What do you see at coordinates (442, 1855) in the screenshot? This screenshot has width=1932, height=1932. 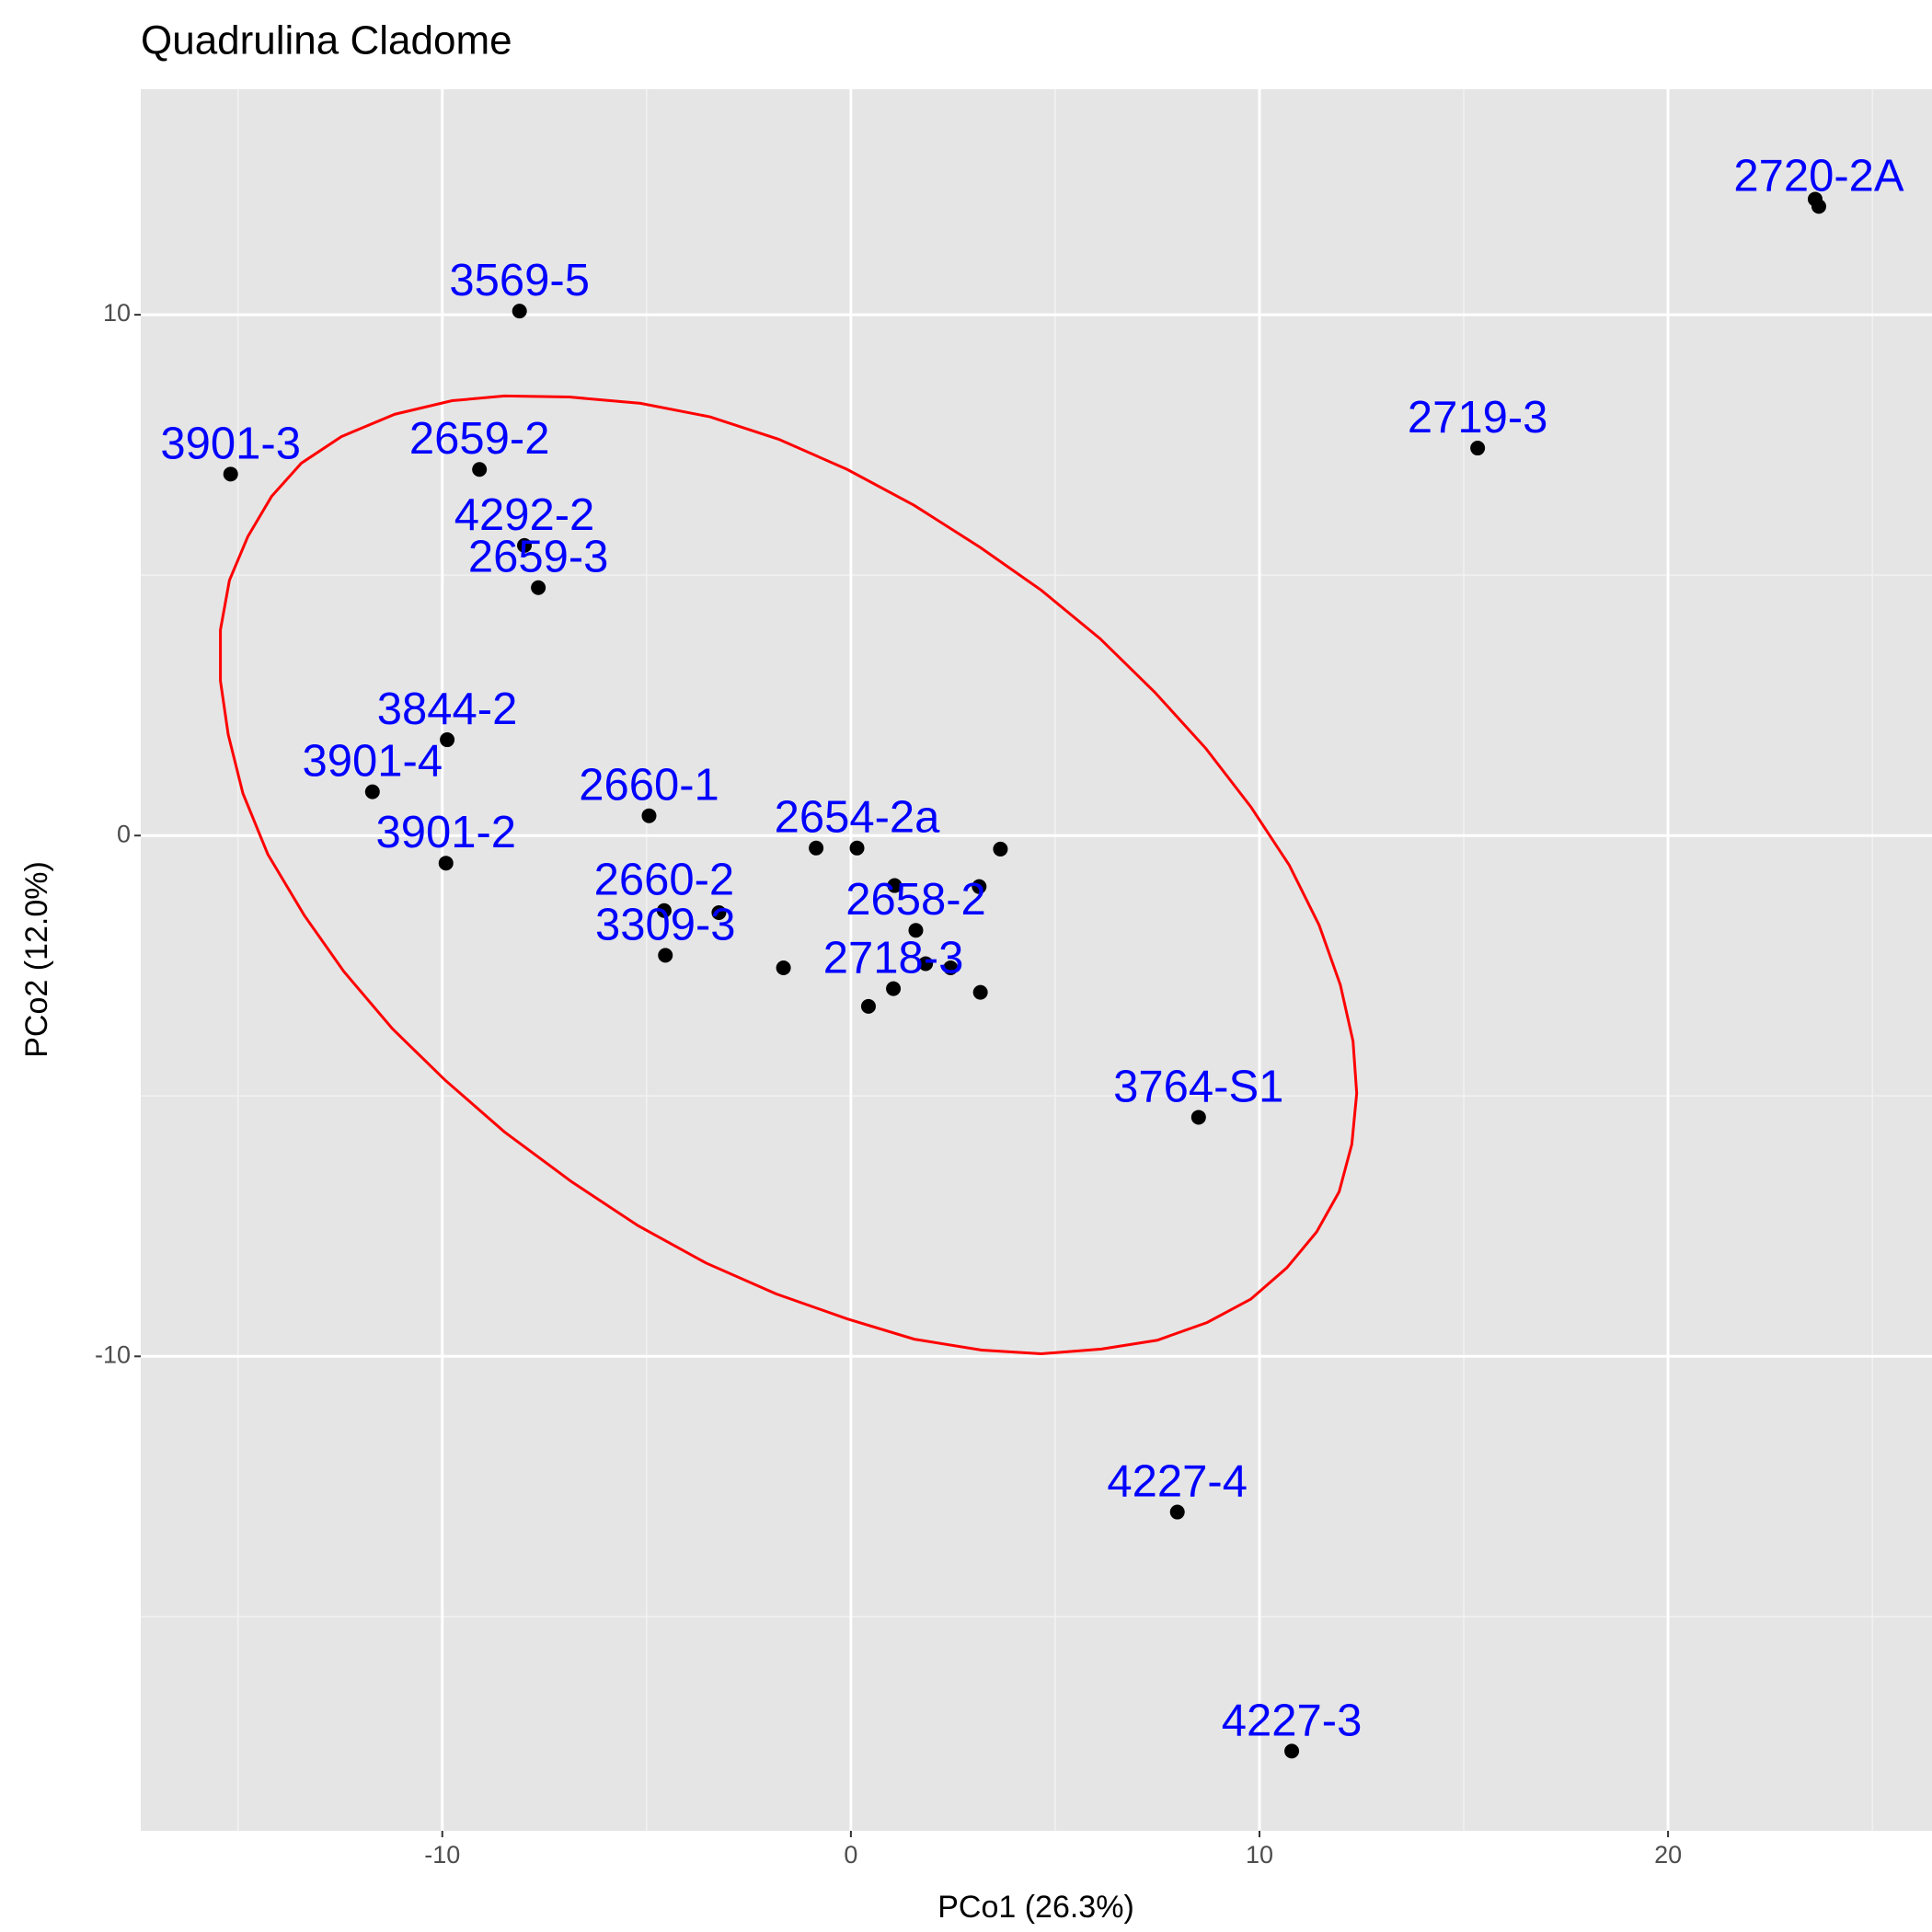 I see `x-tick-label: -10` at bounding box center [442, 1855].